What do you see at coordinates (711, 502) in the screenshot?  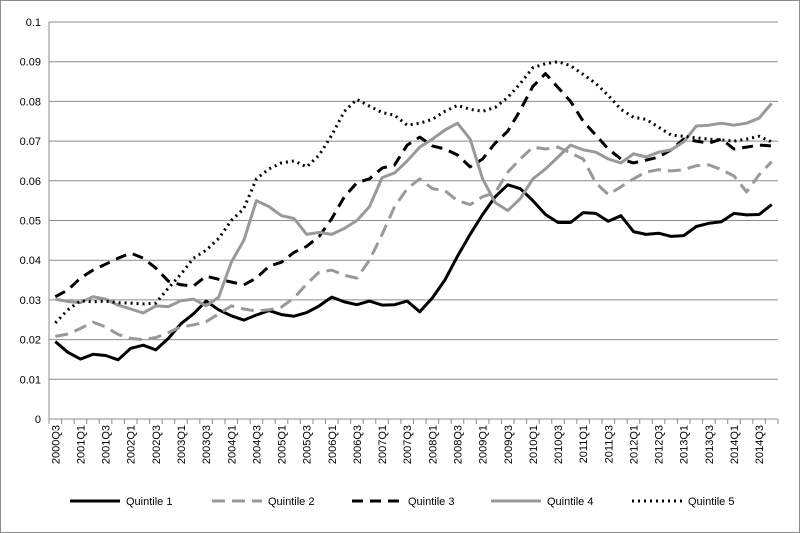 I see `legend-label-quintile-5: Quintile 5` at bounding box center [711, 502].